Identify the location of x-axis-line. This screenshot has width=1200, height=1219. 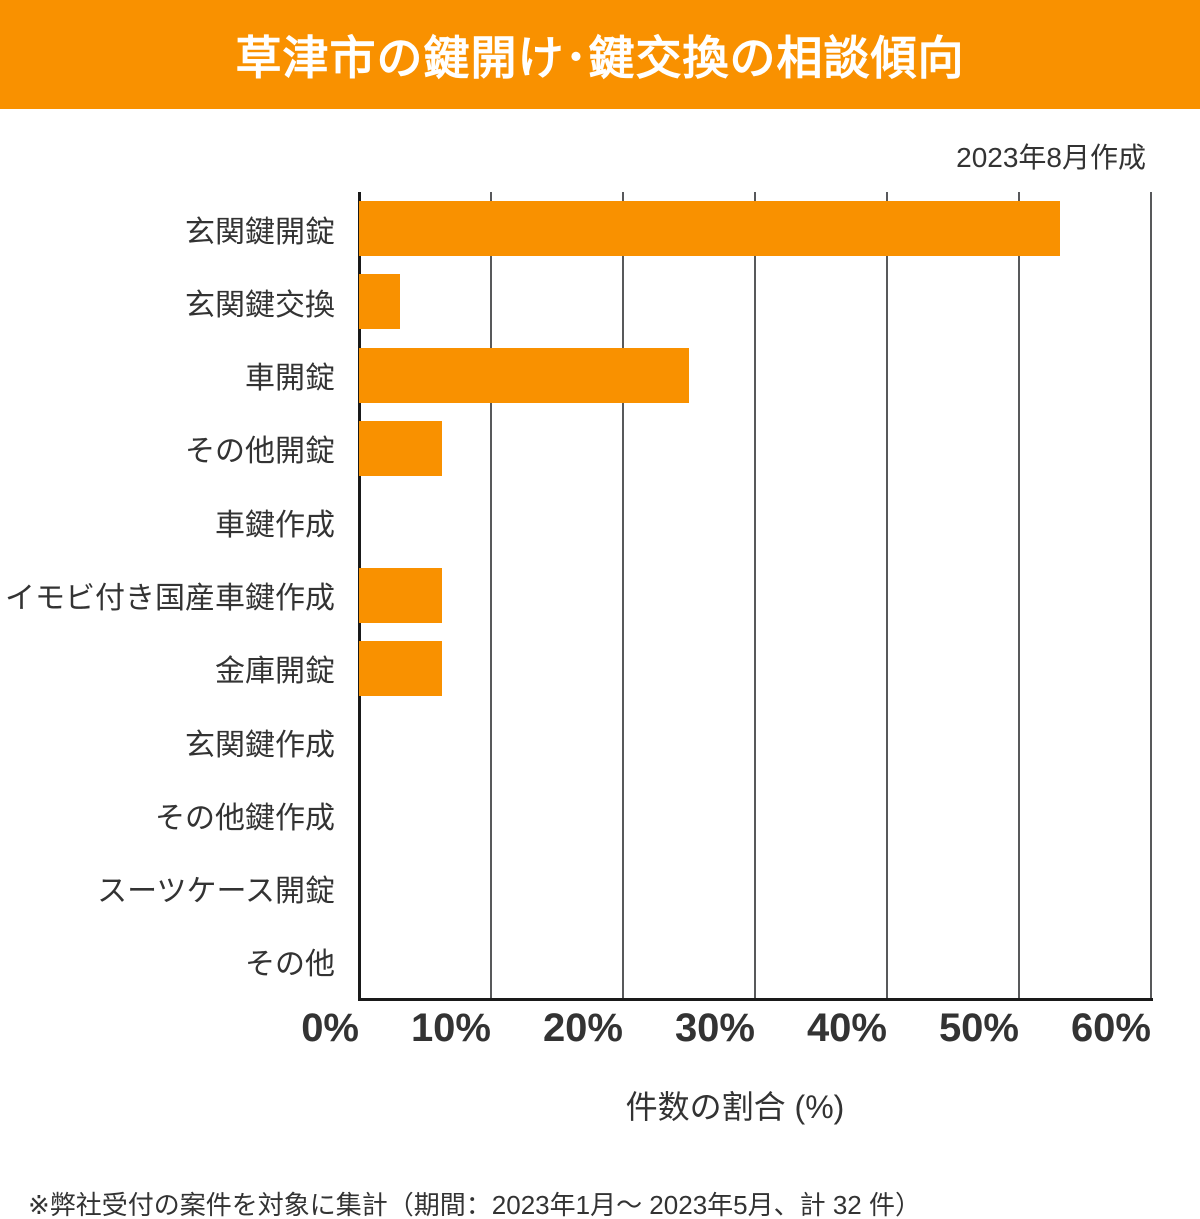
(755, 999).